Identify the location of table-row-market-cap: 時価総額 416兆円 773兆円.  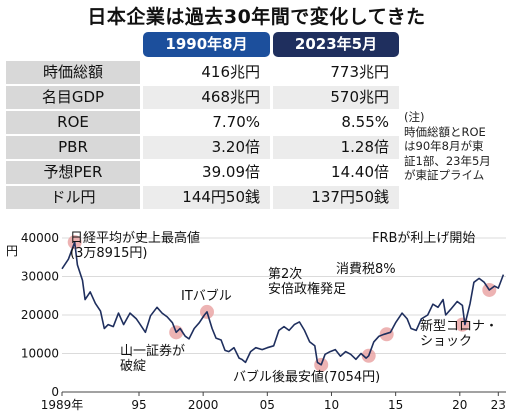
(202, 73).